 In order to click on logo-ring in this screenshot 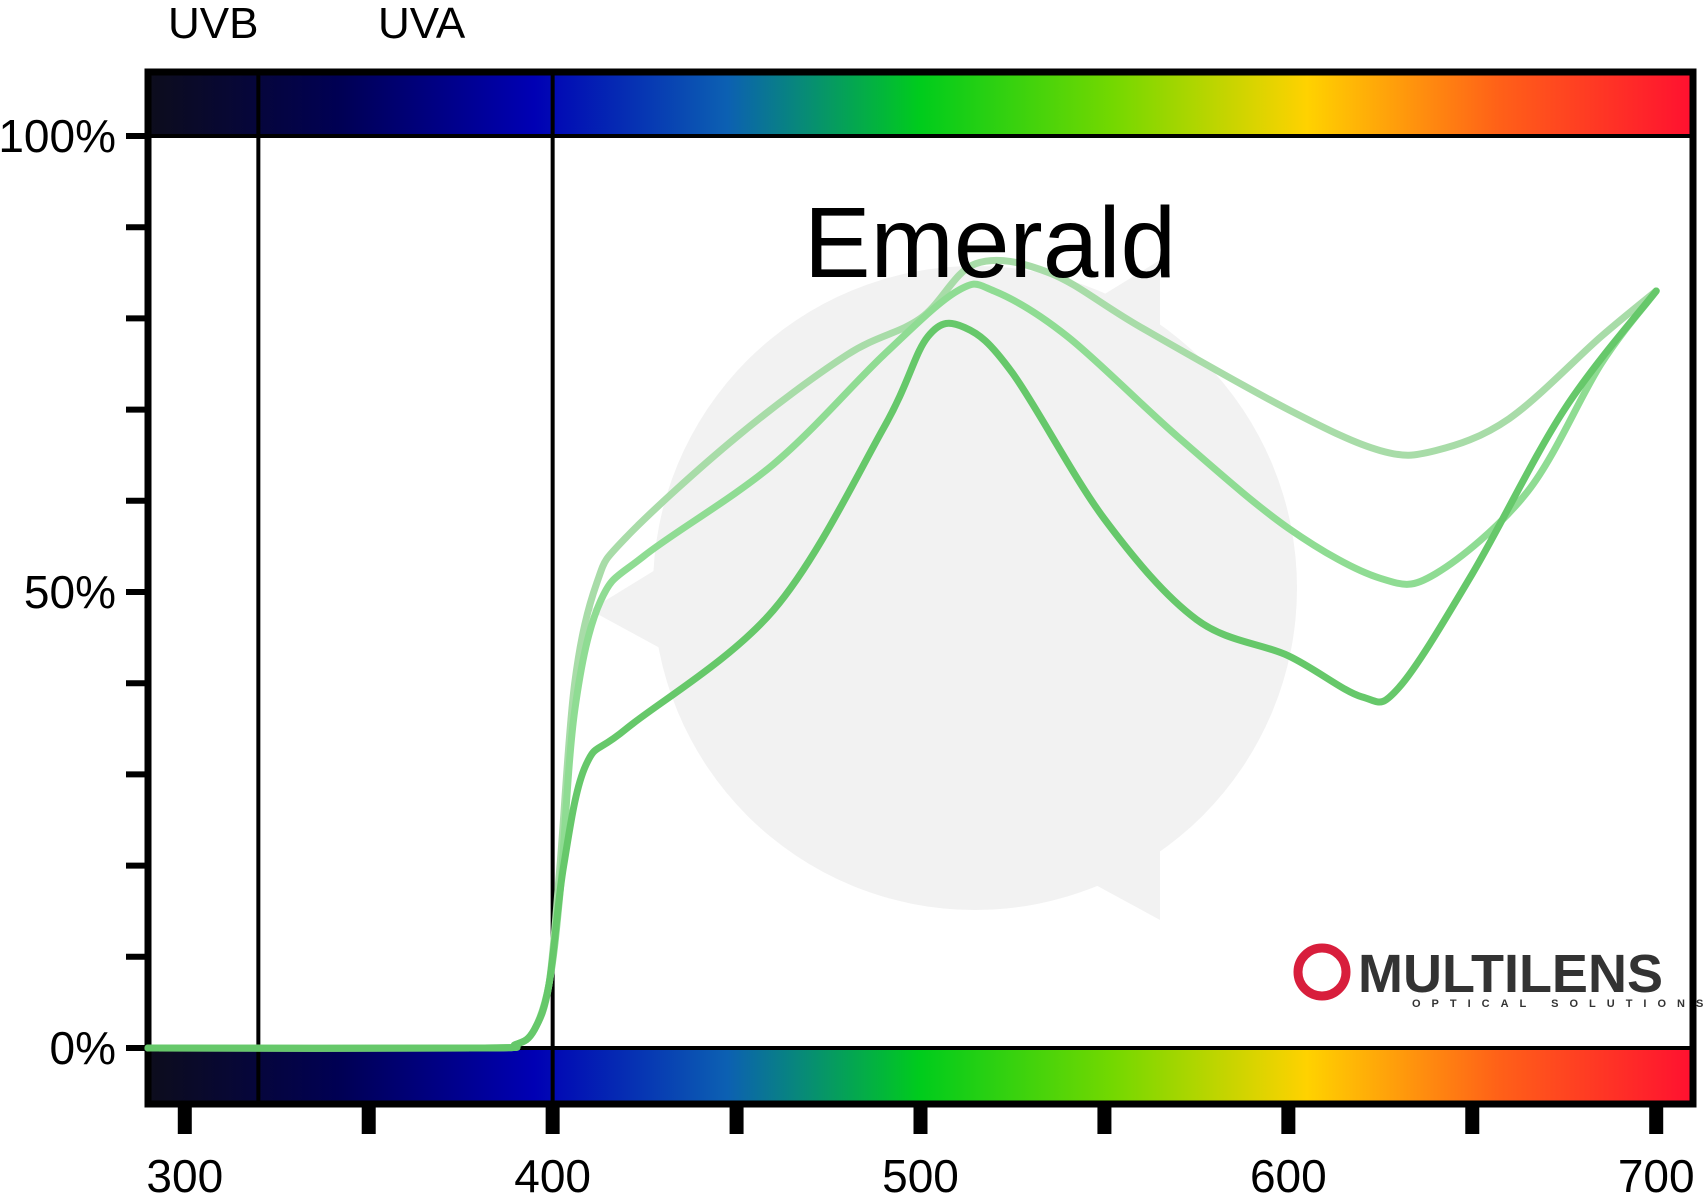, I will do `click(1322, 972)`.